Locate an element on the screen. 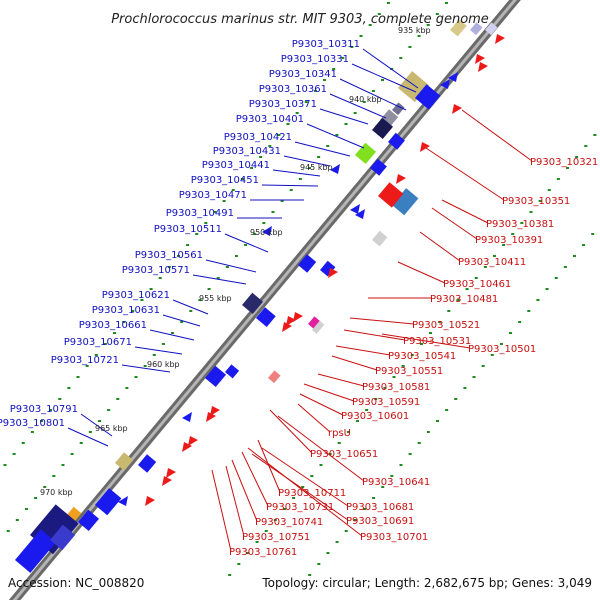  forward-gene-label: P9303_10451 is located at coordinates (225, 180).